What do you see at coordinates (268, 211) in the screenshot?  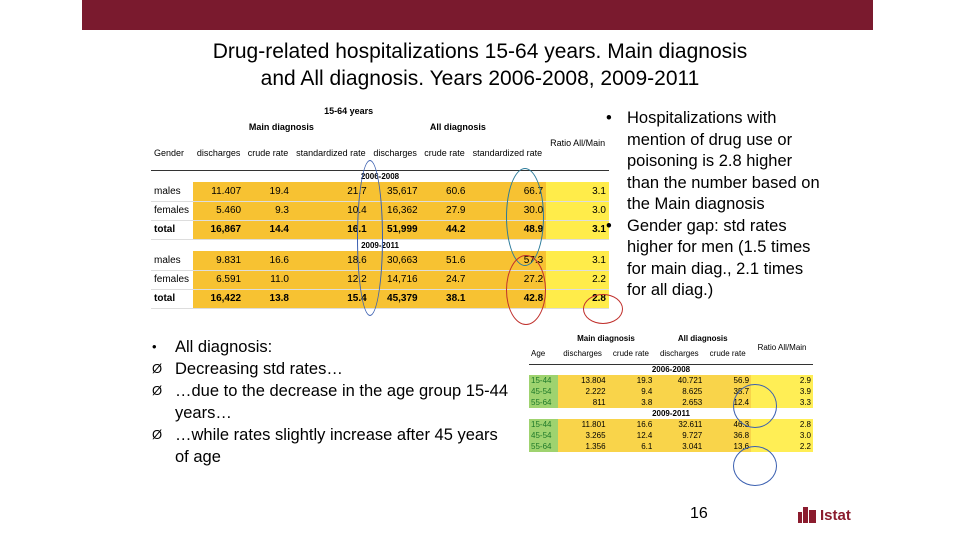 I see `table-cell: 9.3` at bounding box center [268, 211].